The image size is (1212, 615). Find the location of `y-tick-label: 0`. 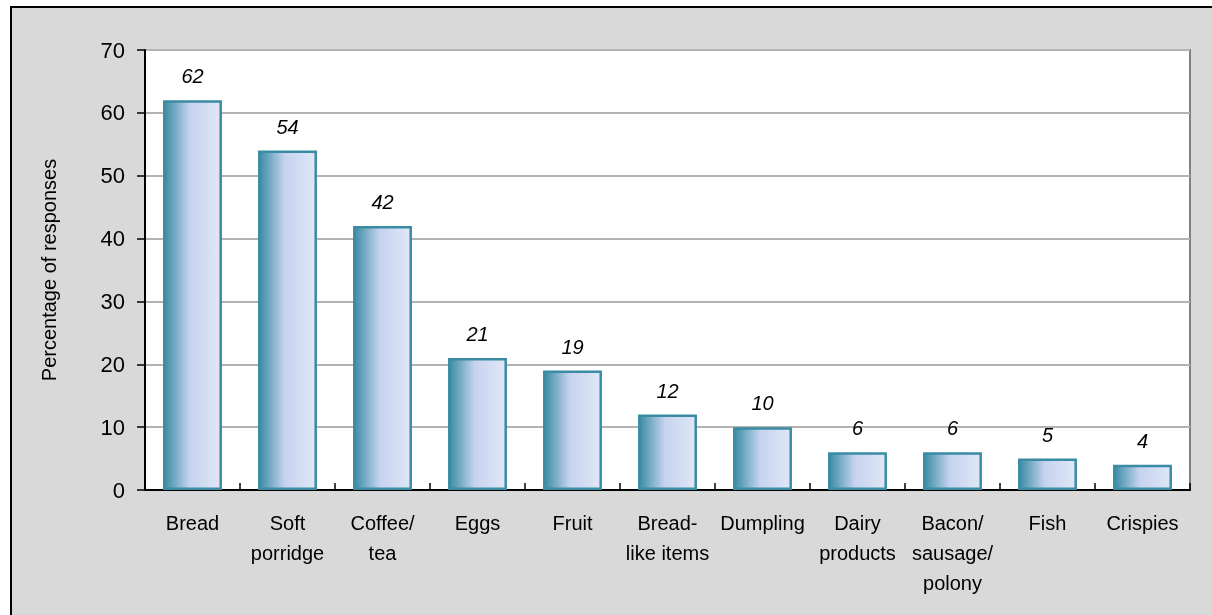

y-tick-label: 0 is located at coordinates (118, 490).